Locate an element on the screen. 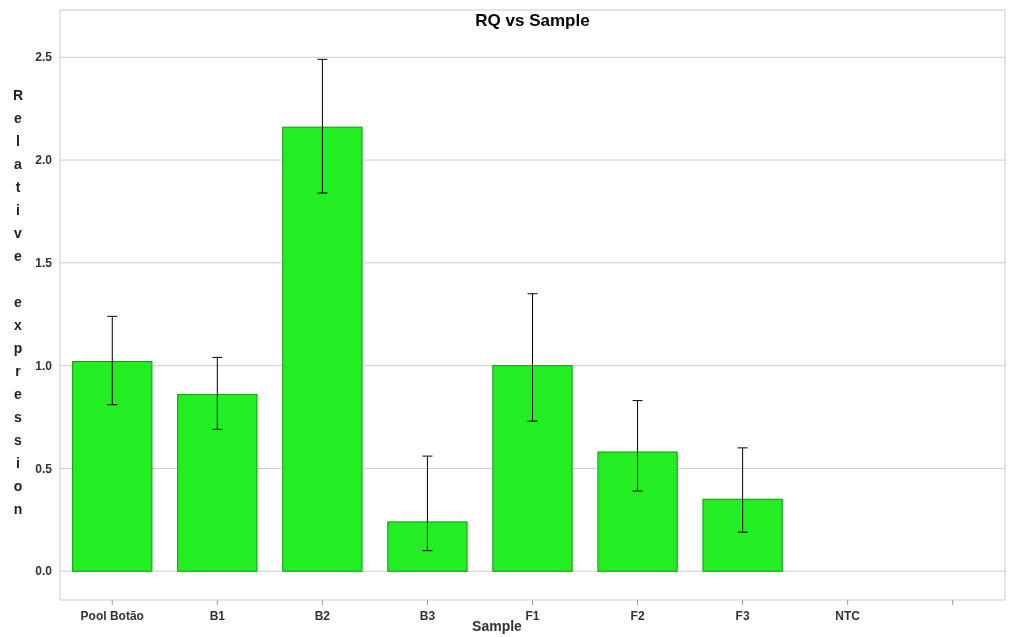 The width and height of the screenshot is (1009, 637). x-tick-label: Pool Botão is located at coordinates (112, 616).